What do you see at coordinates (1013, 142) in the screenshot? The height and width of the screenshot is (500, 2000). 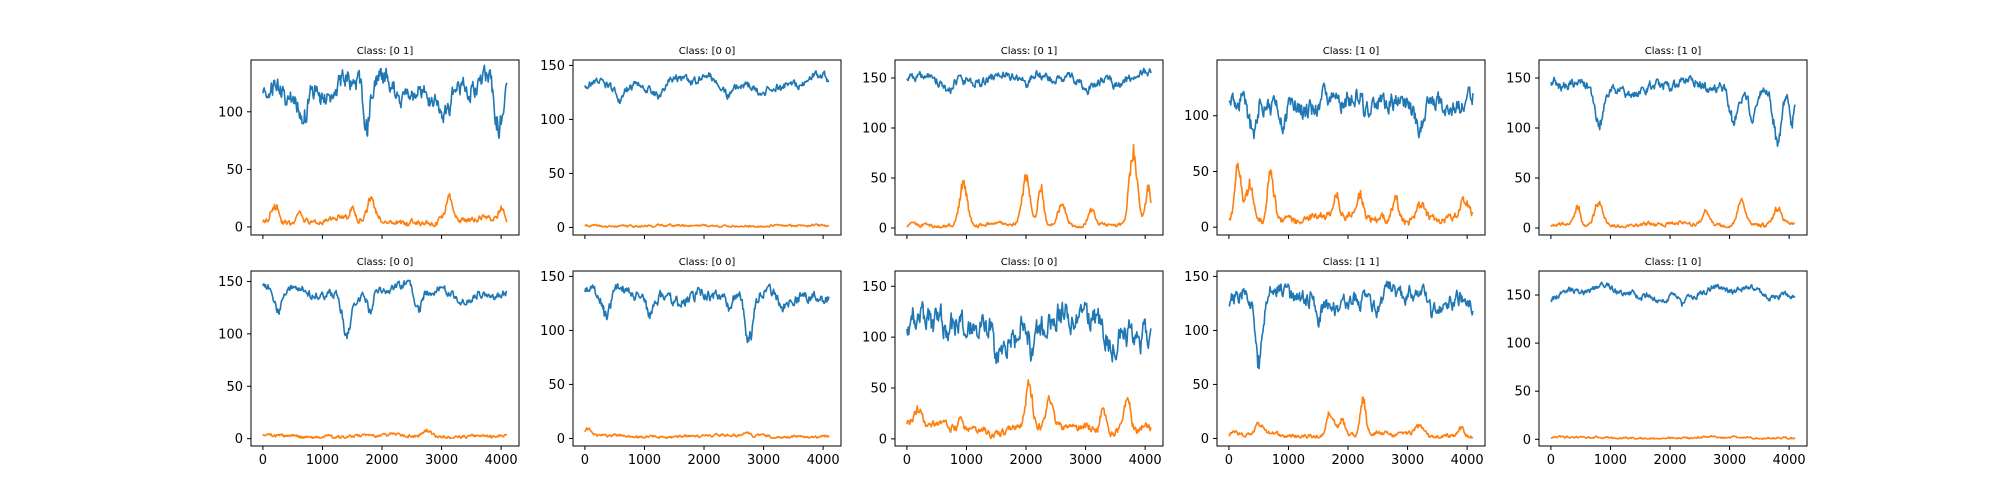 I see `subplot-3: Class: [0 1] 0 50 100 150` at bounding box center [1013, 142].